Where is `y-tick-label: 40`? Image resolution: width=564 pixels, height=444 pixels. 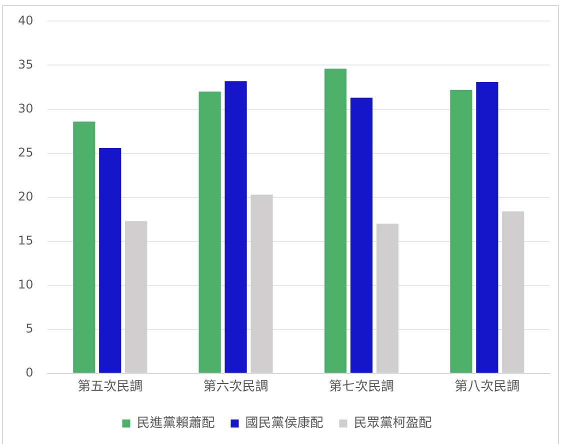 y-tick-label: 40 is located at coordinates (26, 20).